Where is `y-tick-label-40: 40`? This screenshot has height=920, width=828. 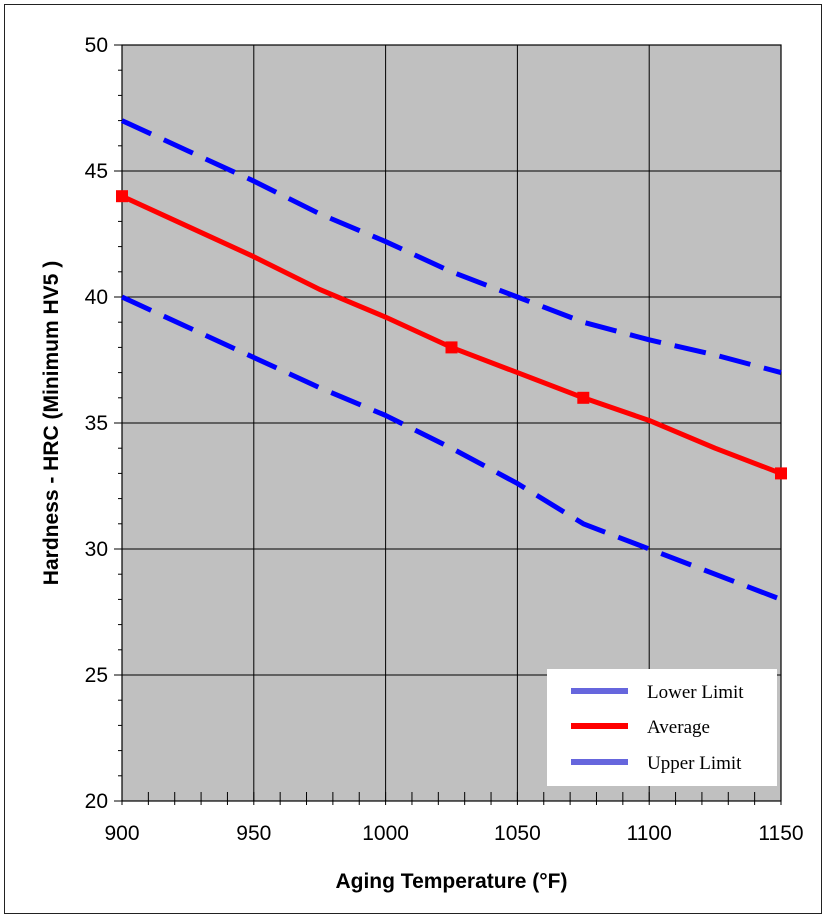
y-tick-label-40: 40 is located at coordinates (96, 297).